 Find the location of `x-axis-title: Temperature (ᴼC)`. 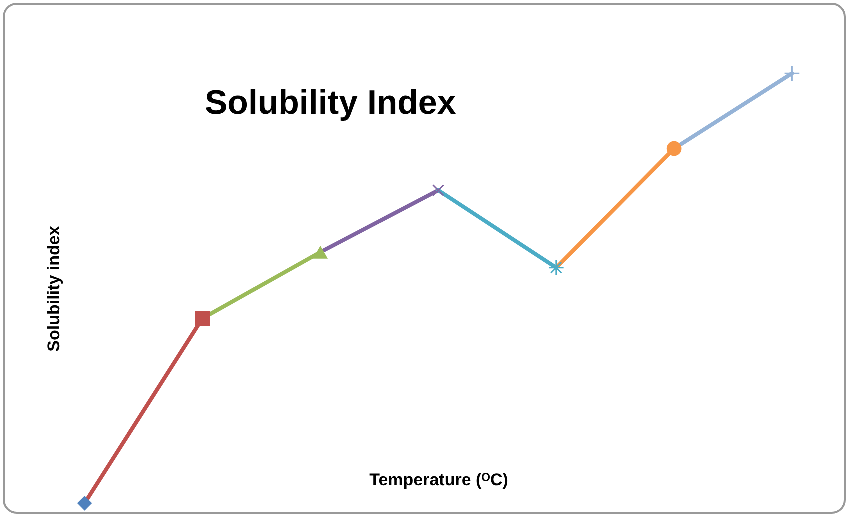

x-axis-title: Temperature (ᴼC) is located at coordinates (439, 480).